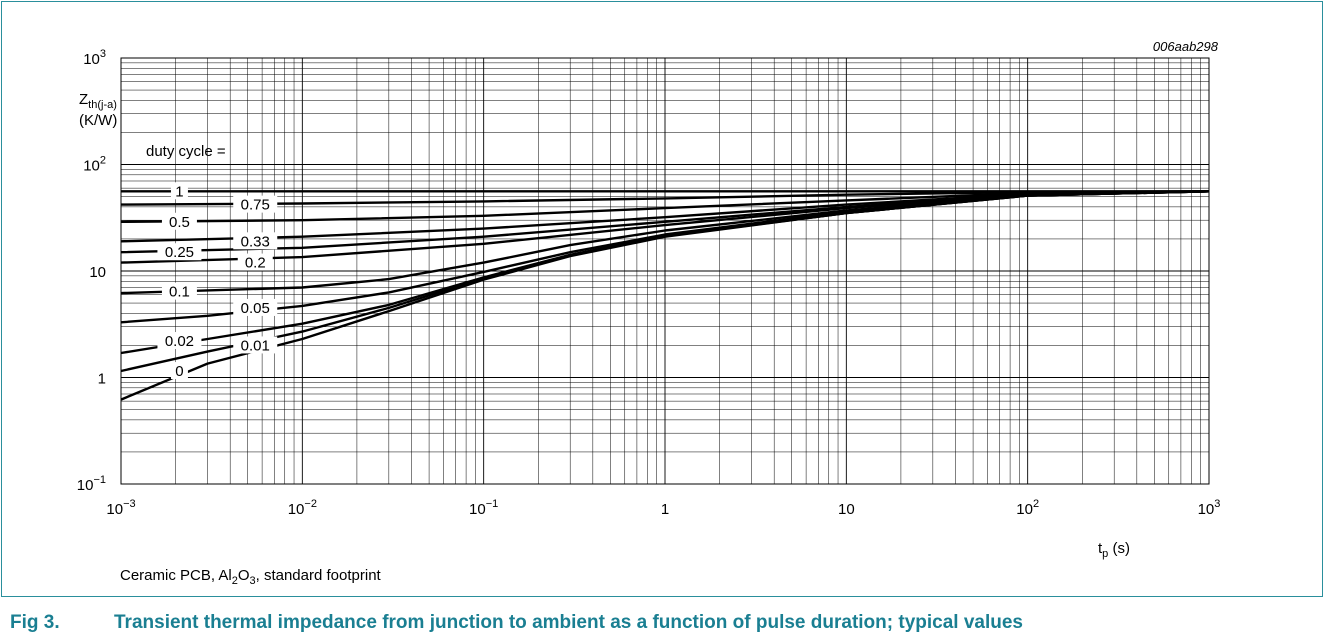 Image resolution: width=1326 pixels, height=643 pixels. I want to click on series-label: 0.02, so click(179, 341).